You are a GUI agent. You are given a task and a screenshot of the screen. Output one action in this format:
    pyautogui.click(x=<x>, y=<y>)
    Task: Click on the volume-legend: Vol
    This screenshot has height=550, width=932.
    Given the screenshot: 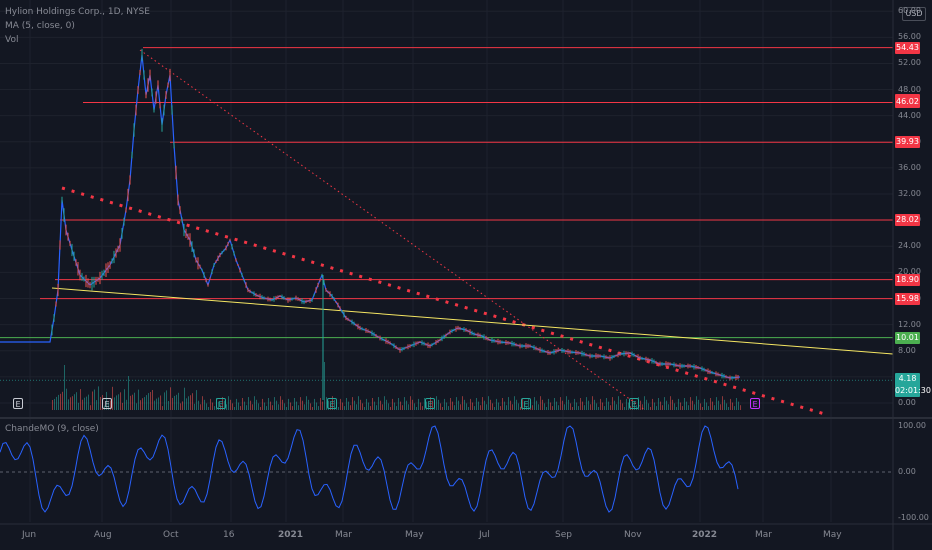 What is the action you would take?
    pyautogui.click(x=12, y=40)
    